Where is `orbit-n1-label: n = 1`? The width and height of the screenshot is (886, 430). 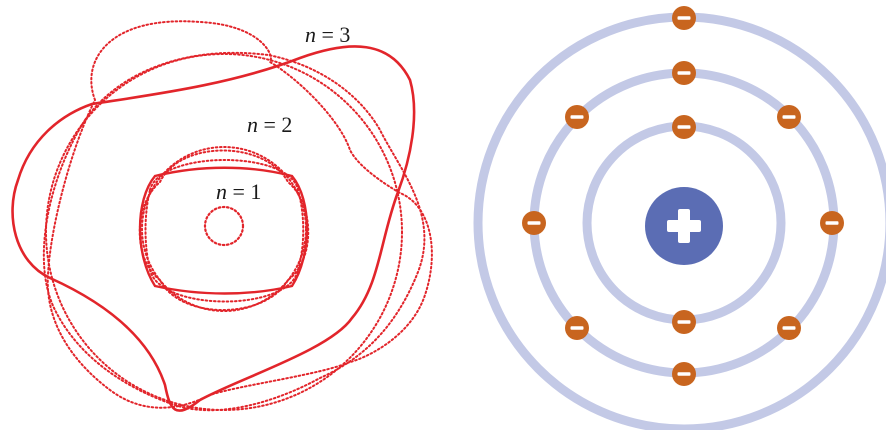 orbit-n1-label: n = 1 is located at coordinates (238, 191).